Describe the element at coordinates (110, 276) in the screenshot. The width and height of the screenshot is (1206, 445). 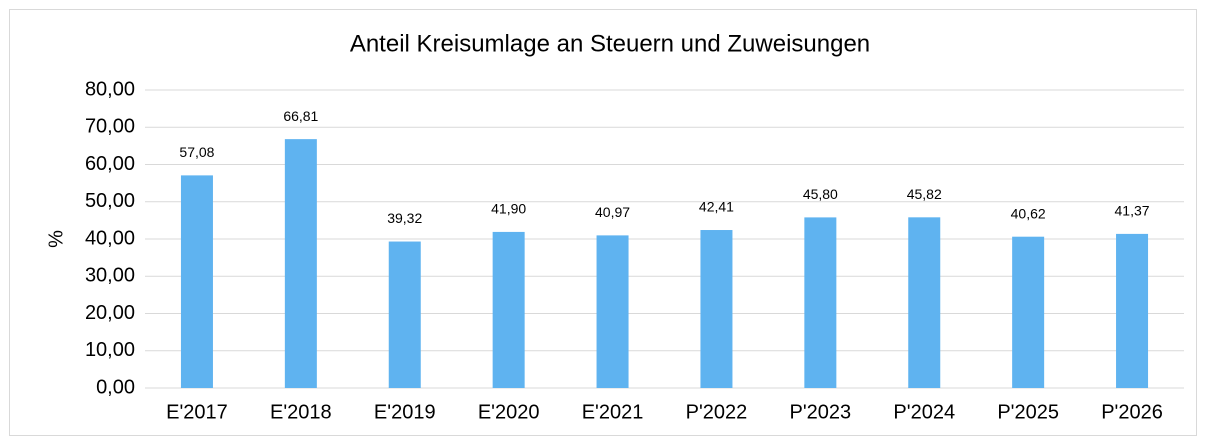
I see `y-tick-label: 30,00` at that location.